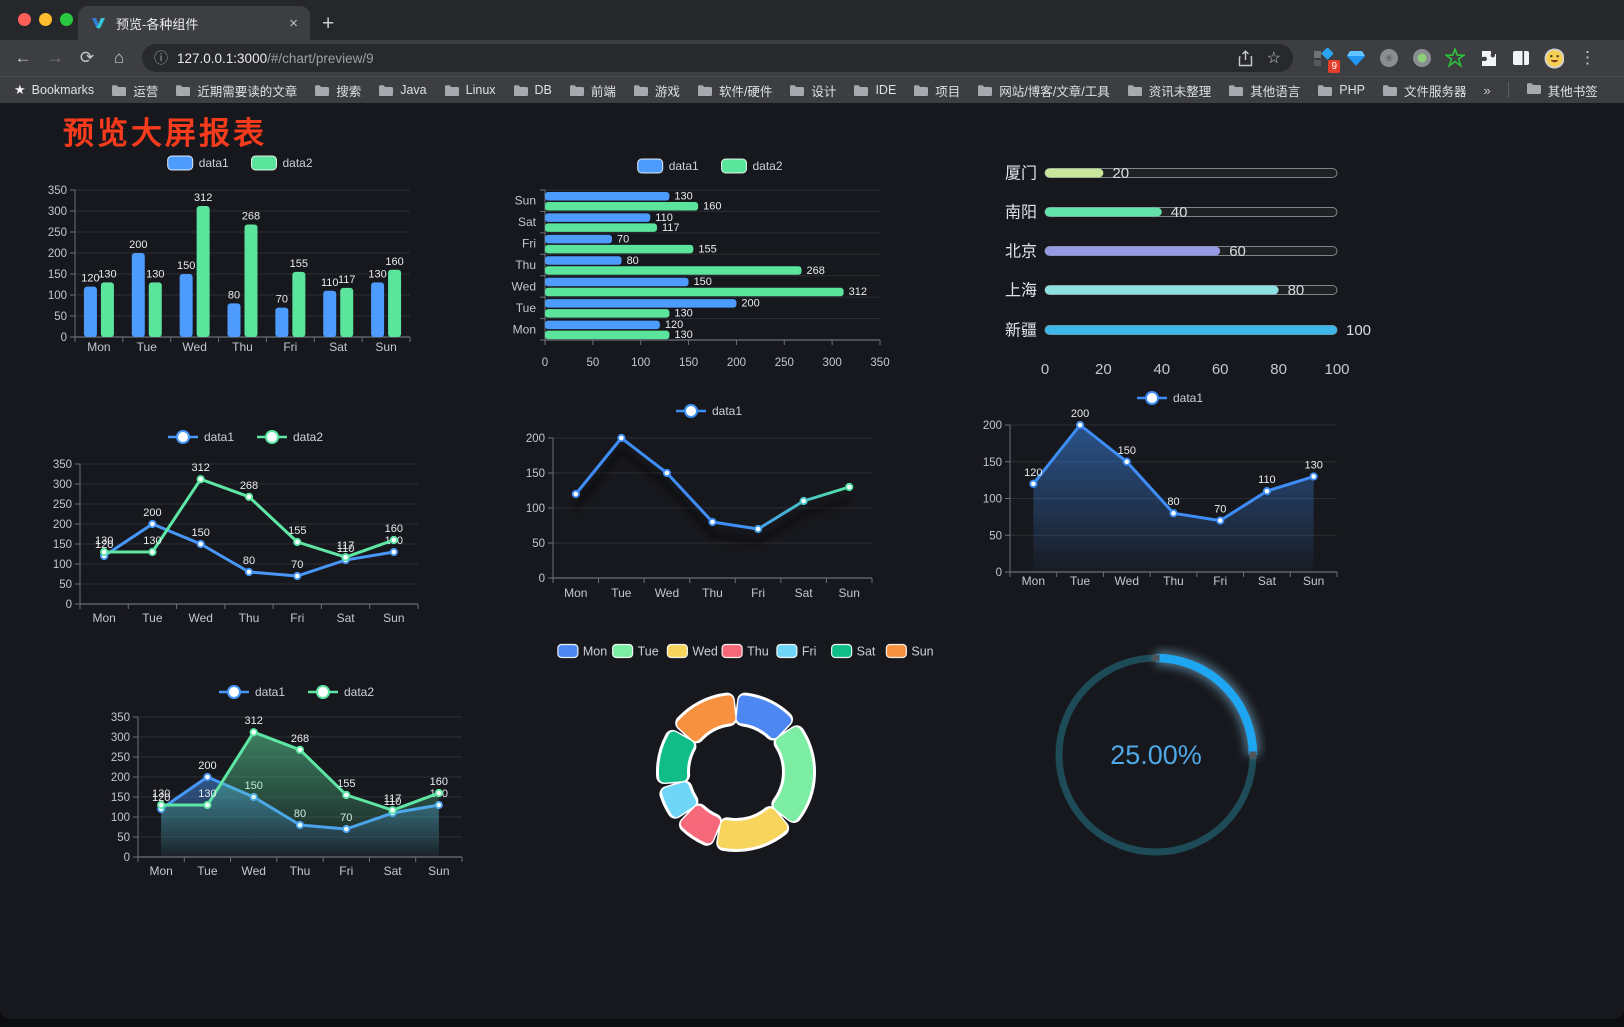  I want to click on share-icon, so click(1245, 58).